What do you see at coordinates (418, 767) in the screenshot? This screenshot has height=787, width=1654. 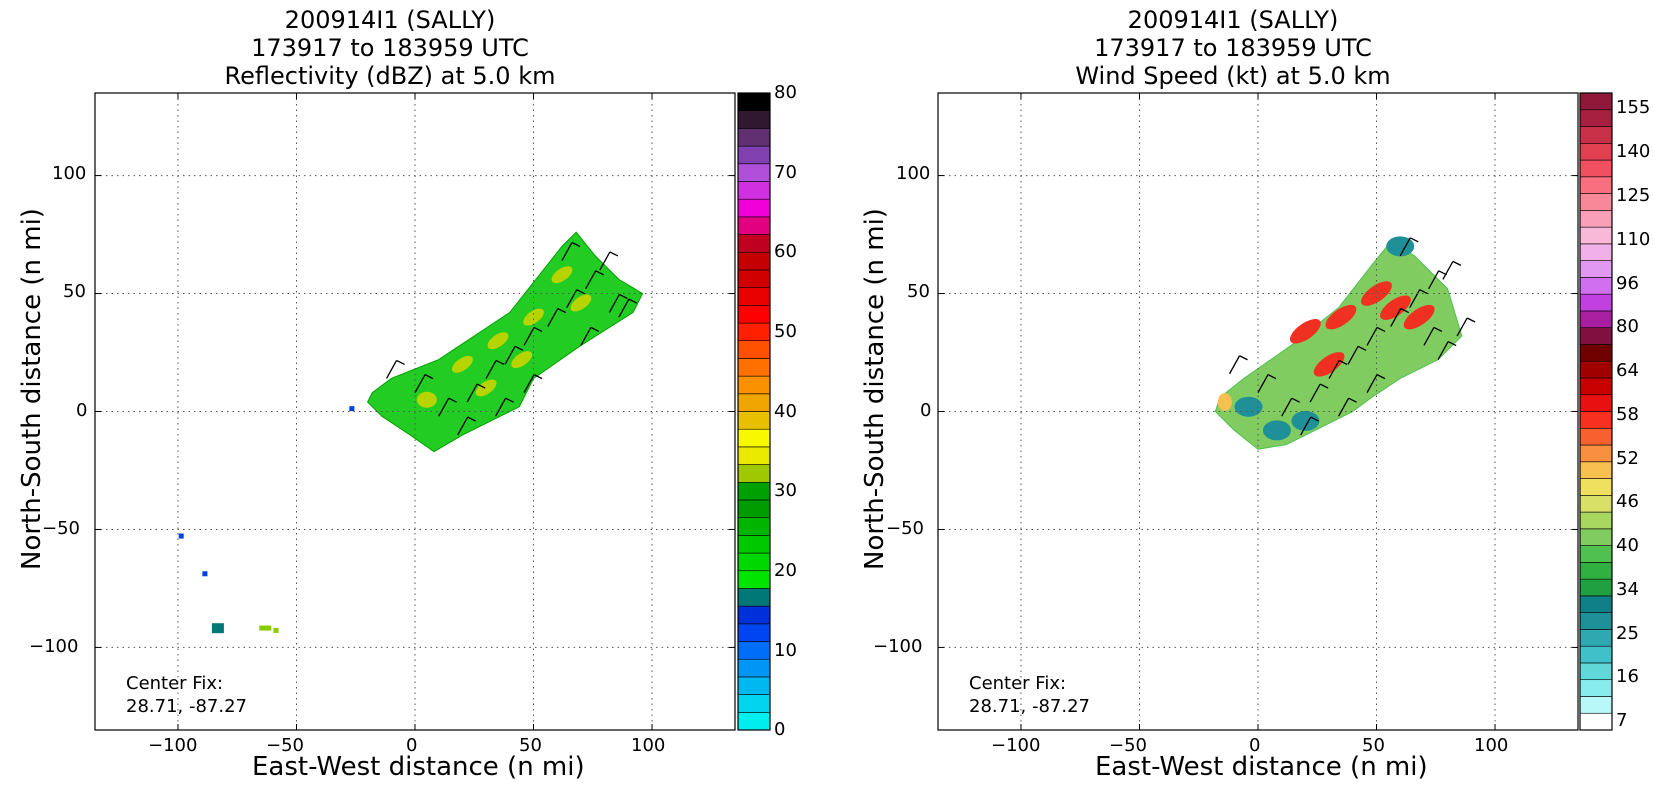 I see `x-axis-label-left: East-West distance (n mi)` at bounding box center [418, 767].